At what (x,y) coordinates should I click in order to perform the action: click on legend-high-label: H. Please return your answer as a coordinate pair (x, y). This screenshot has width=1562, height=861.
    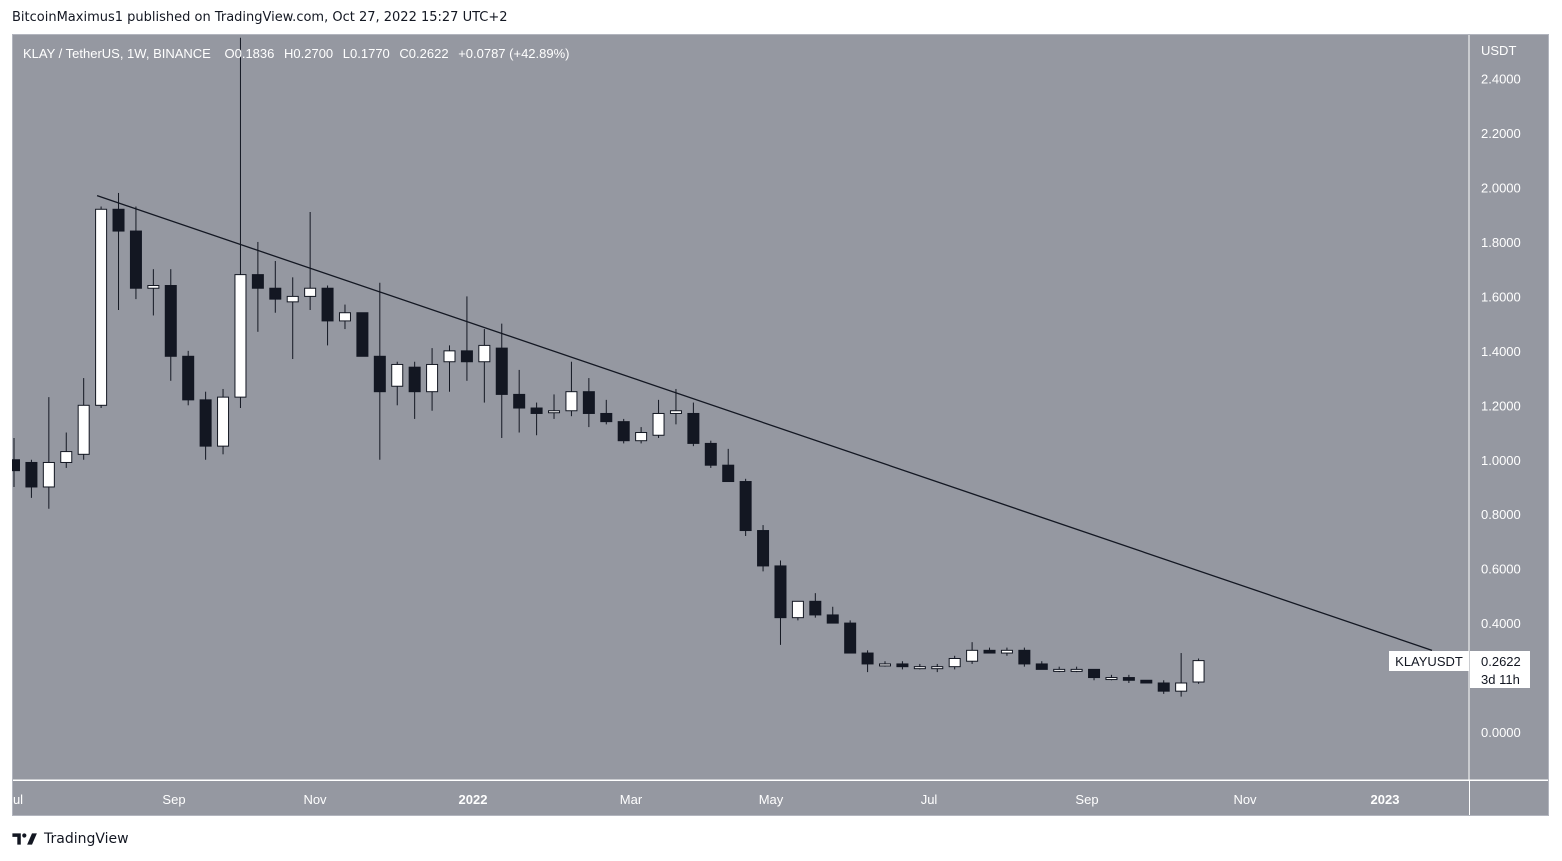
    Looking at the image, I should click on (288, 53).